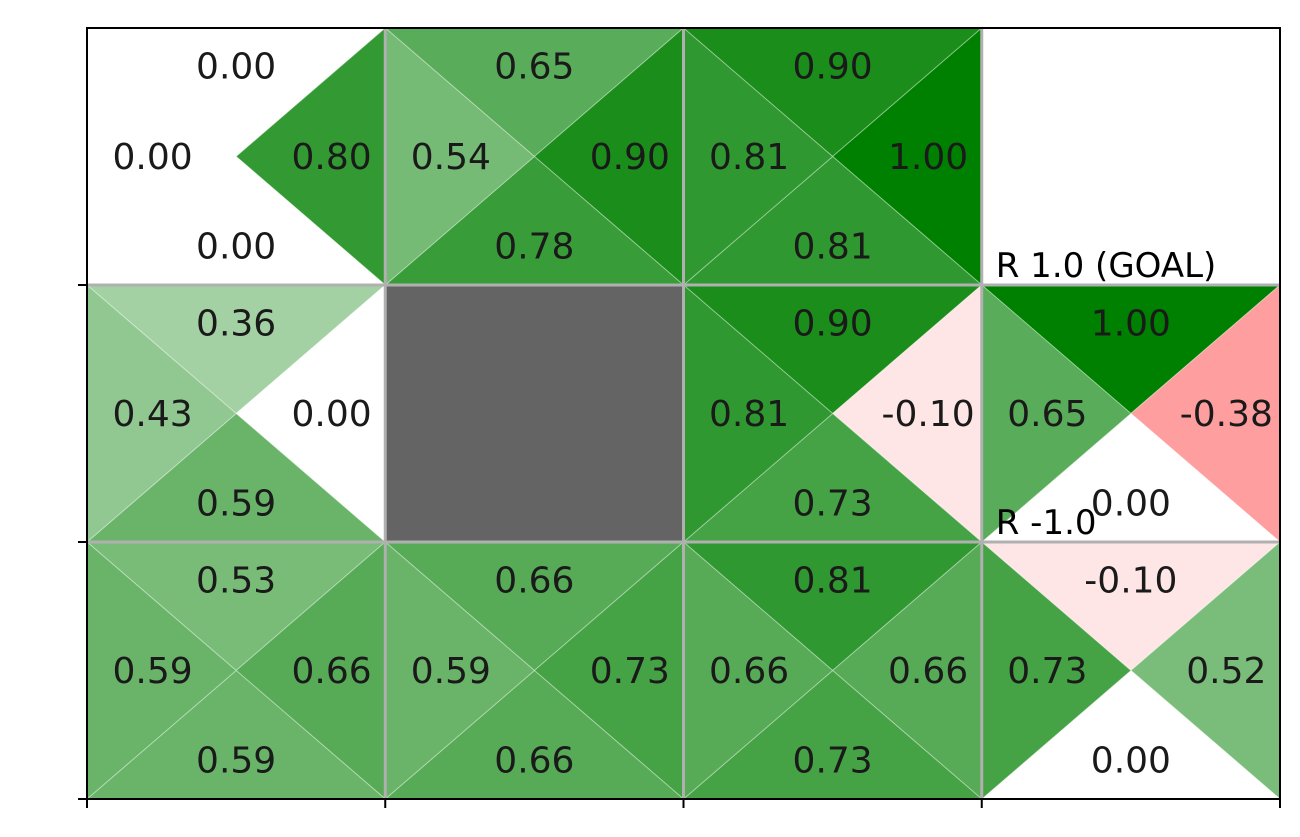  I want to click on q-value-label-left-r2c1: 0.59, so click(451, 671).